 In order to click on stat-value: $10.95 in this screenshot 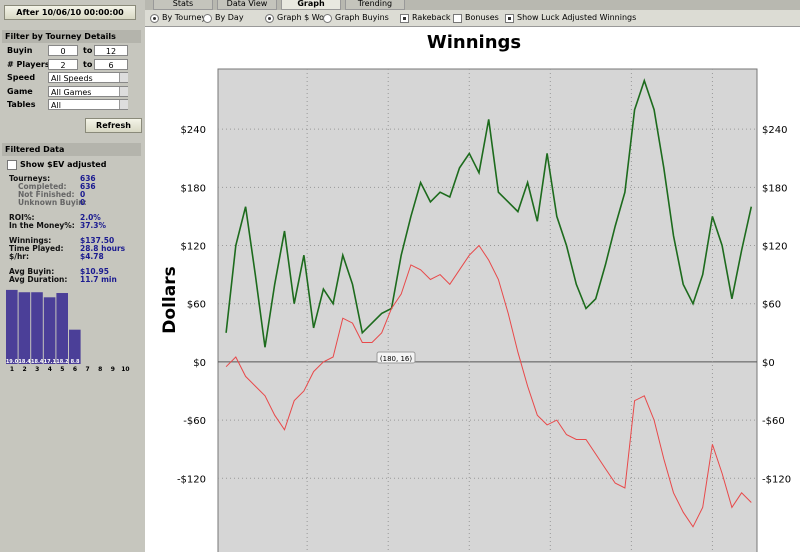, I will do `click(94, 271)`.